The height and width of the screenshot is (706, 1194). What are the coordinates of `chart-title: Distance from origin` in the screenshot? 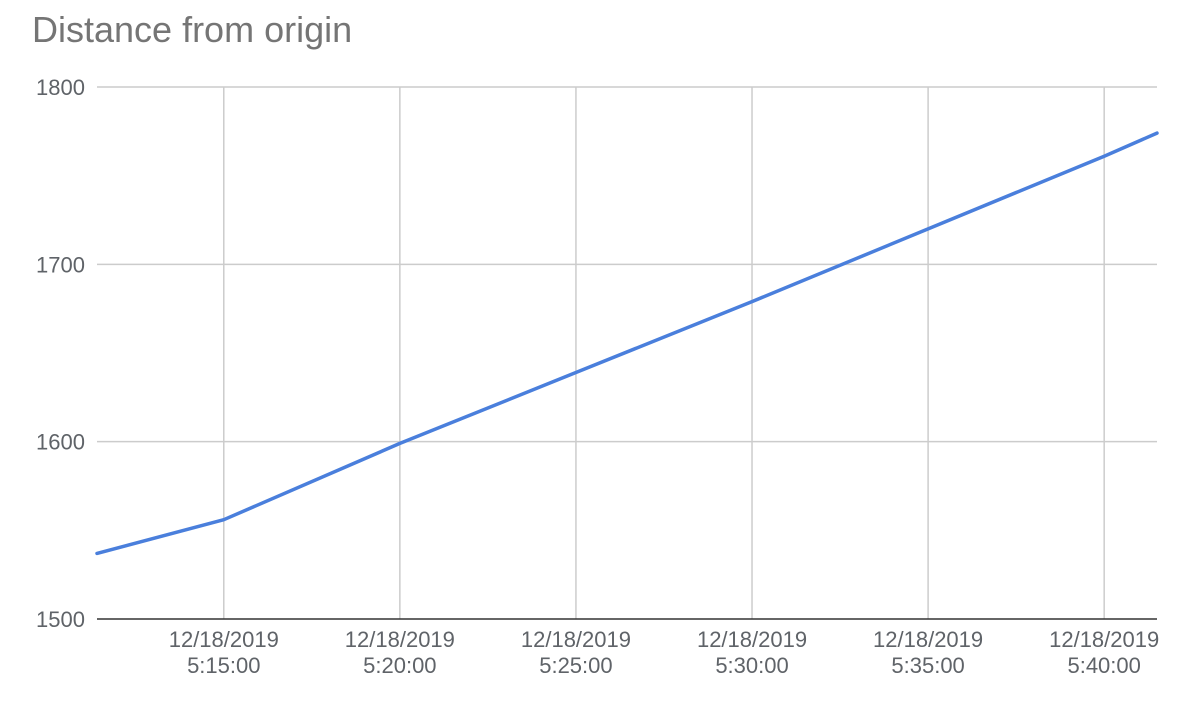 It's located at (192, 29).